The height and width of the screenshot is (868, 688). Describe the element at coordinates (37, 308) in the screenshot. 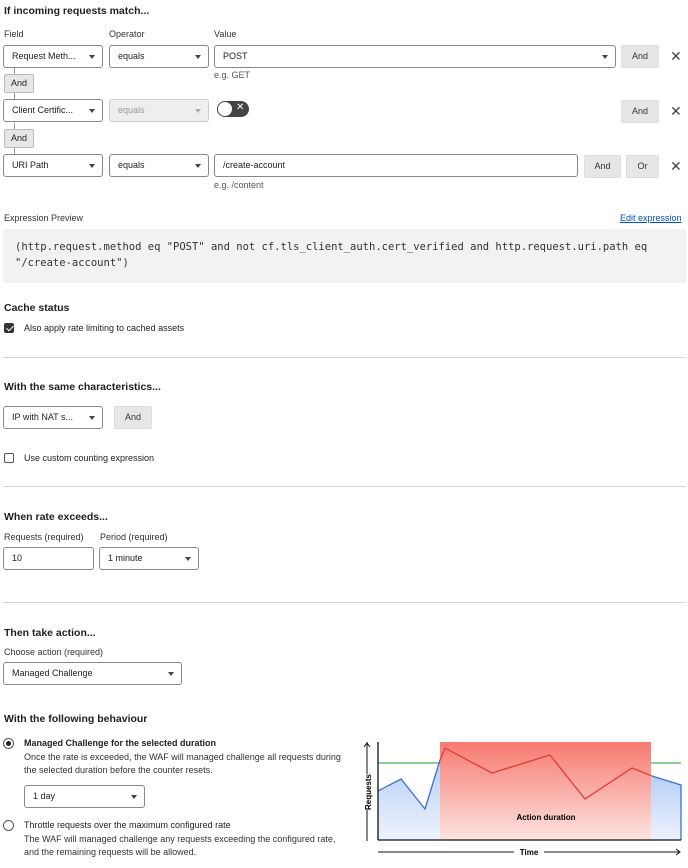

I see `cache-title: Cache status` at that location.